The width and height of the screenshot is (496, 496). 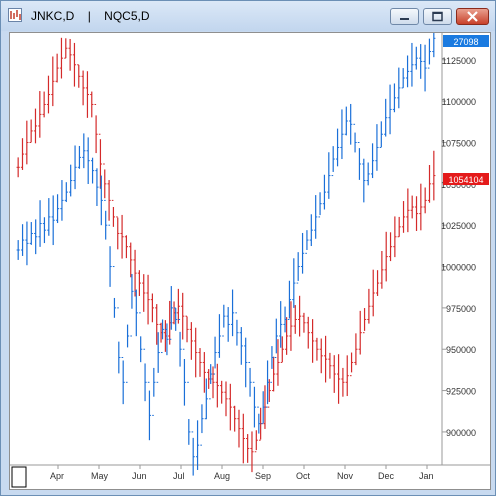 I want to click on title-bar: JNKC,D | NQC5,D, so click(x=248, y=16).